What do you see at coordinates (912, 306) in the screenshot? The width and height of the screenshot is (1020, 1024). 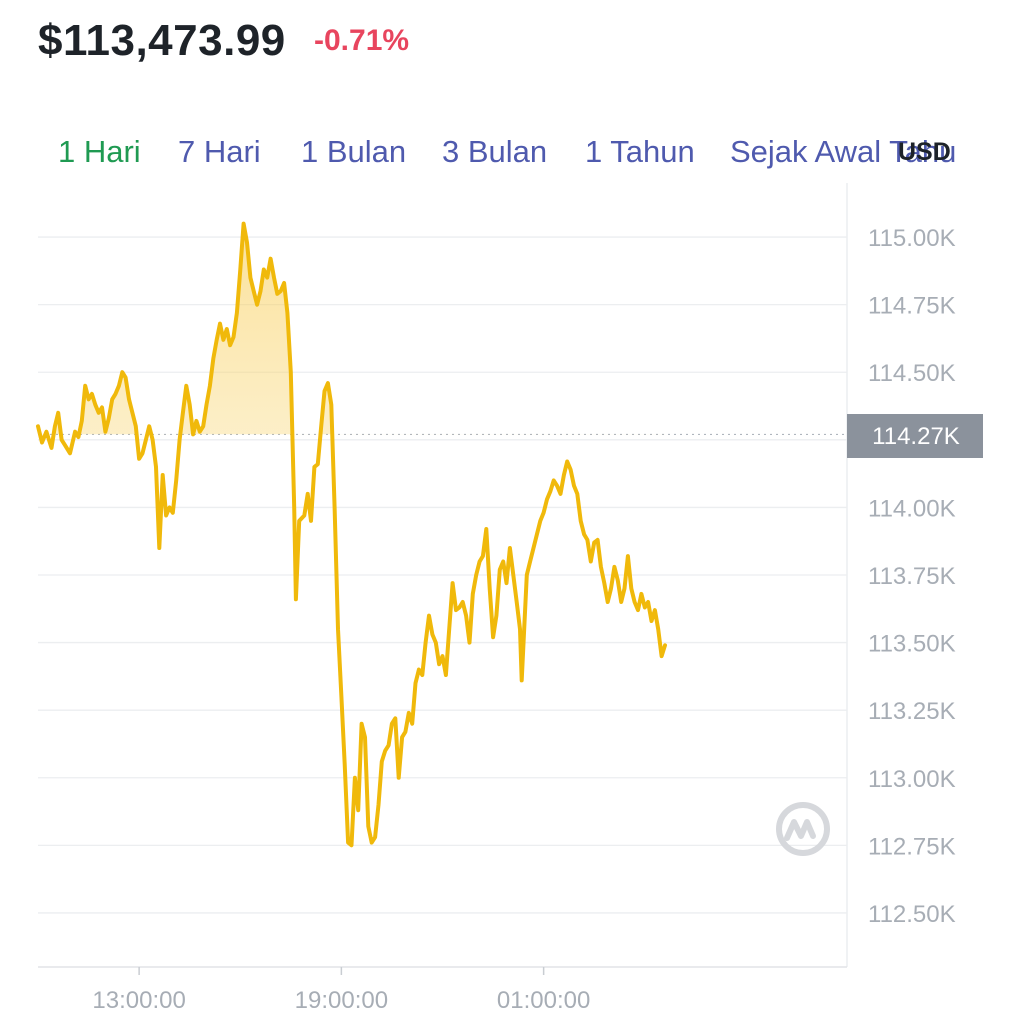 I see `y-tick-label: 114.75K` at bounding box center [912, 306].